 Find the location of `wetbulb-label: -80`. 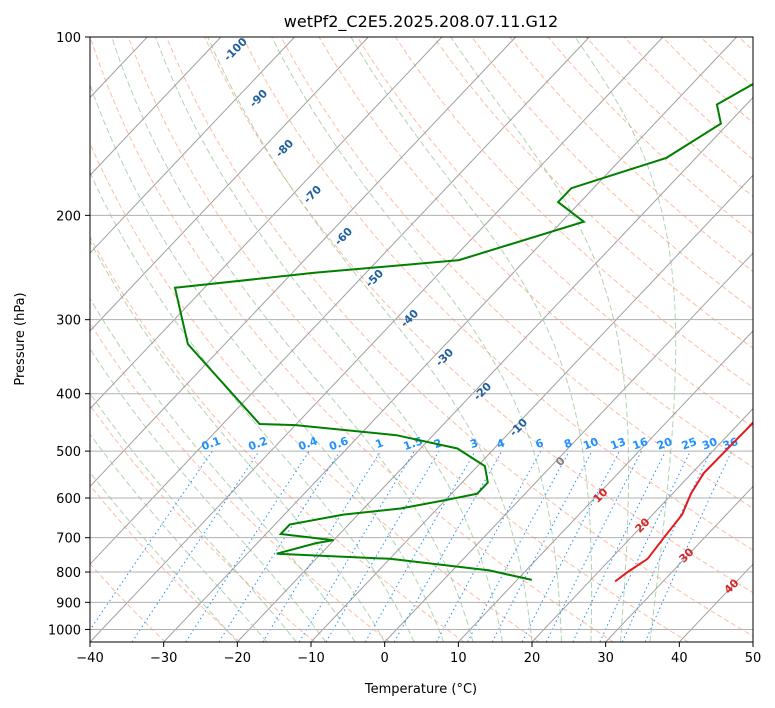

wetbulb-label: -80 is located at coordinates (284, 148).